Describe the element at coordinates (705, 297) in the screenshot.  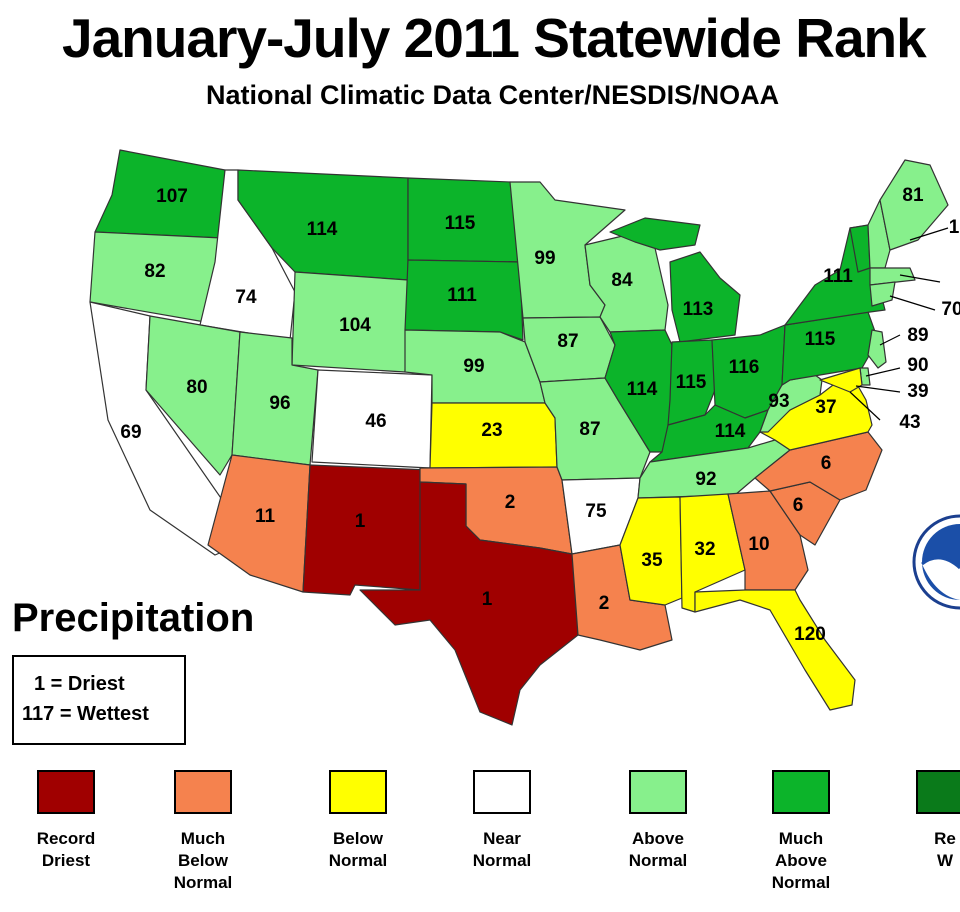
I see `state-MI` at that location.